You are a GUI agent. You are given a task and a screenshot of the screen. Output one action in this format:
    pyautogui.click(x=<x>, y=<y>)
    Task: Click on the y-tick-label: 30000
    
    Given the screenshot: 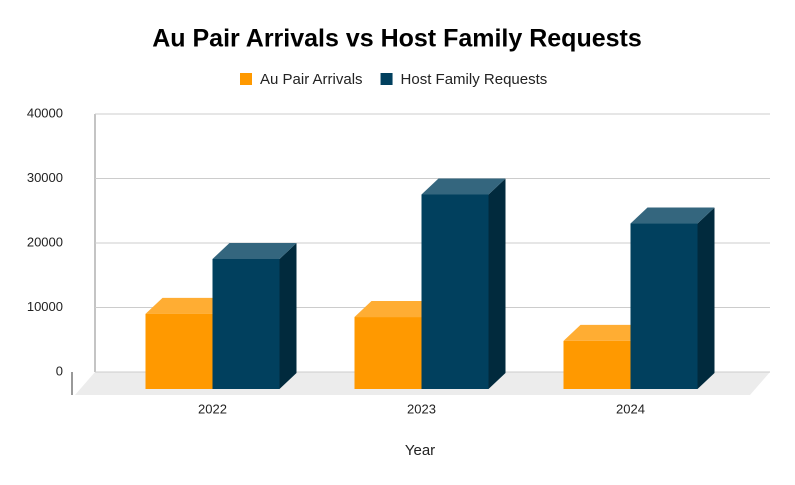 What is the action you would take?
    pyautogui.click(x=45, y=177)
    